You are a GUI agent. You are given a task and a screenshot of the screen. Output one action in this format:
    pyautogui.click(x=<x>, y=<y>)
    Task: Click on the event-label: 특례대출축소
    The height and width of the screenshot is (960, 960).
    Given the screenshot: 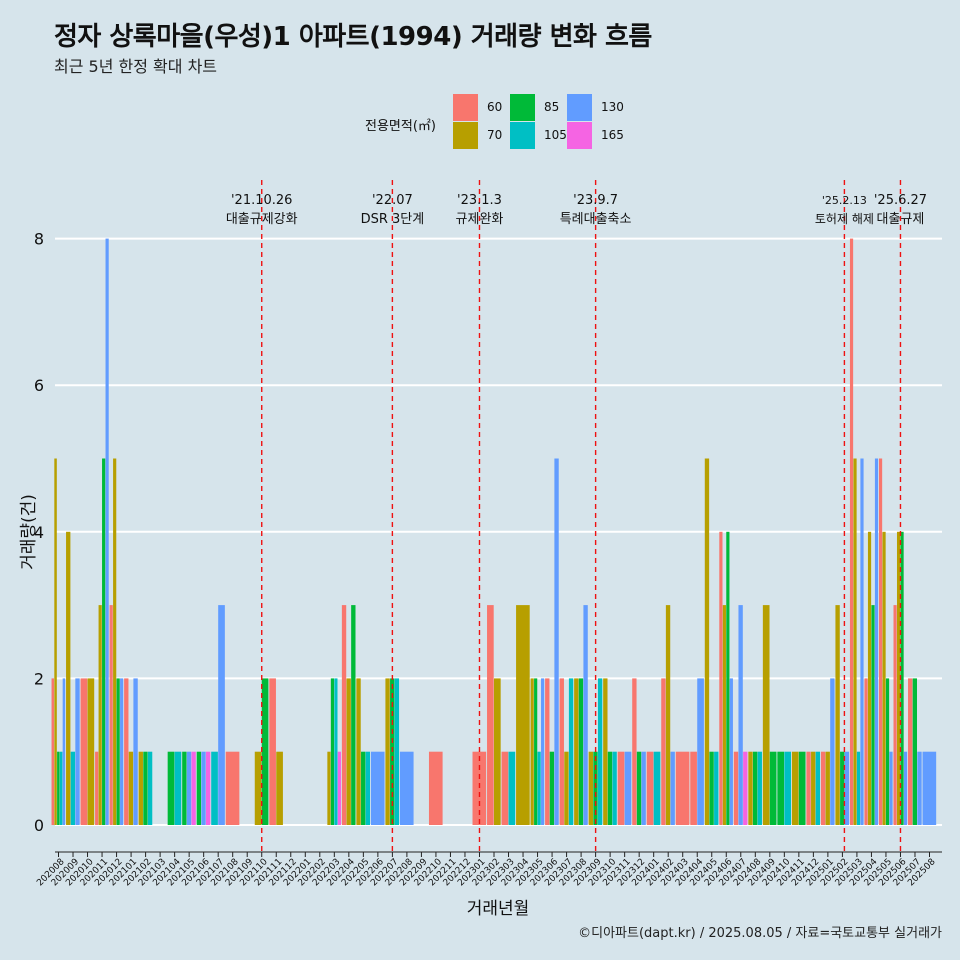 What is the action you would take?
    pyautogui.click(x=596, y=219)
    